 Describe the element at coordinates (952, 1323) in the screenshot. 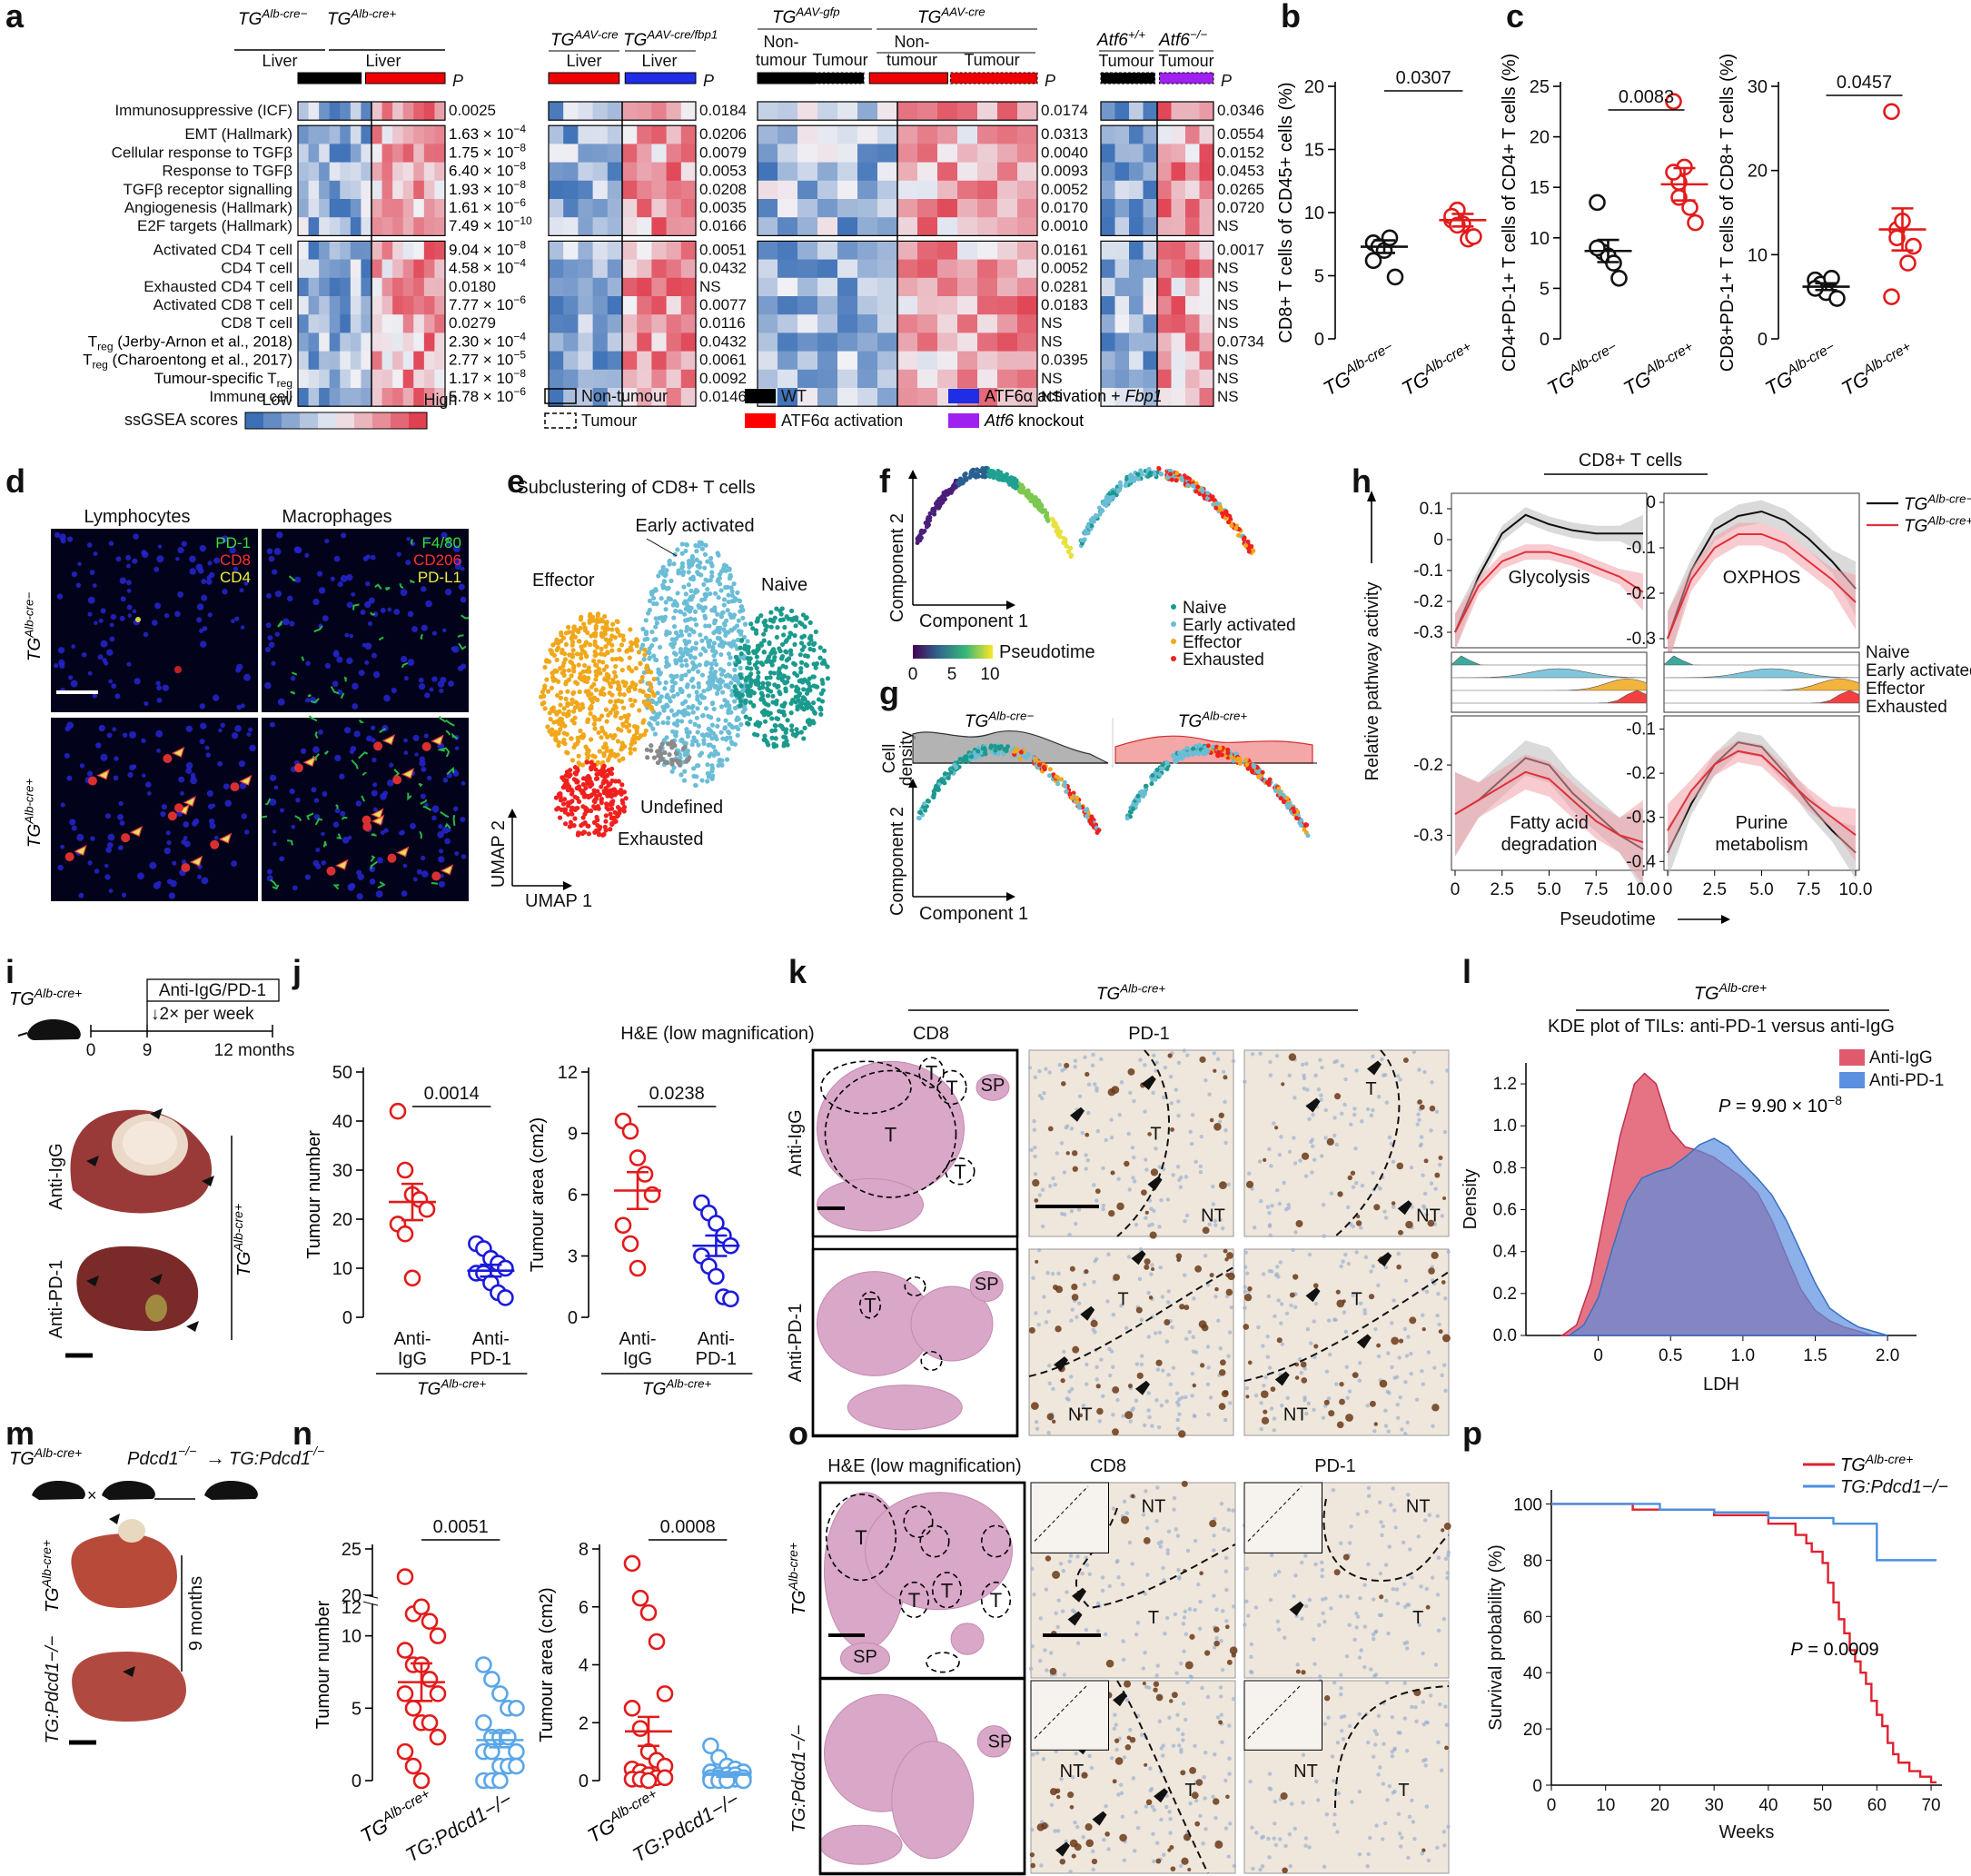

I see `he-tissue` at that location.